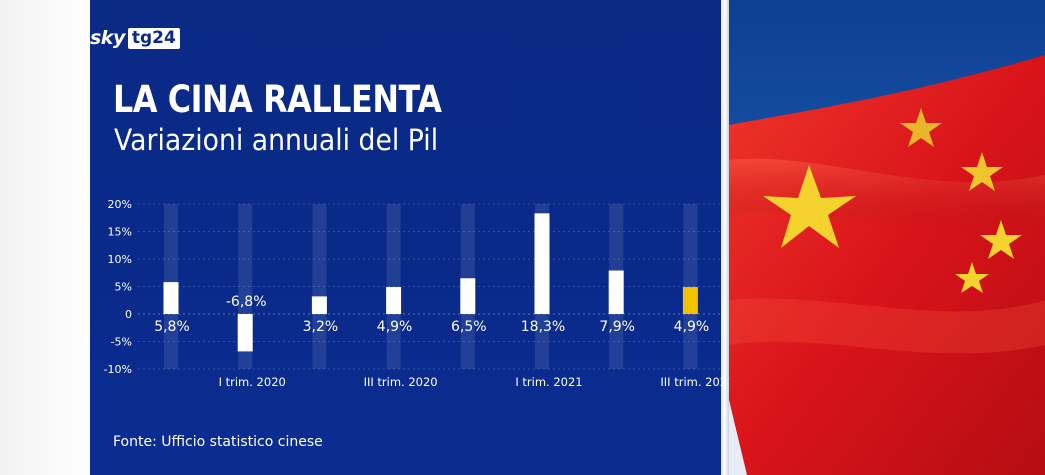 The width and height of the screenshot is (1045, 475). Describe the element at coordinates (118, 369) in the screenshot. I see `y-tick-label: -10%` at that location.